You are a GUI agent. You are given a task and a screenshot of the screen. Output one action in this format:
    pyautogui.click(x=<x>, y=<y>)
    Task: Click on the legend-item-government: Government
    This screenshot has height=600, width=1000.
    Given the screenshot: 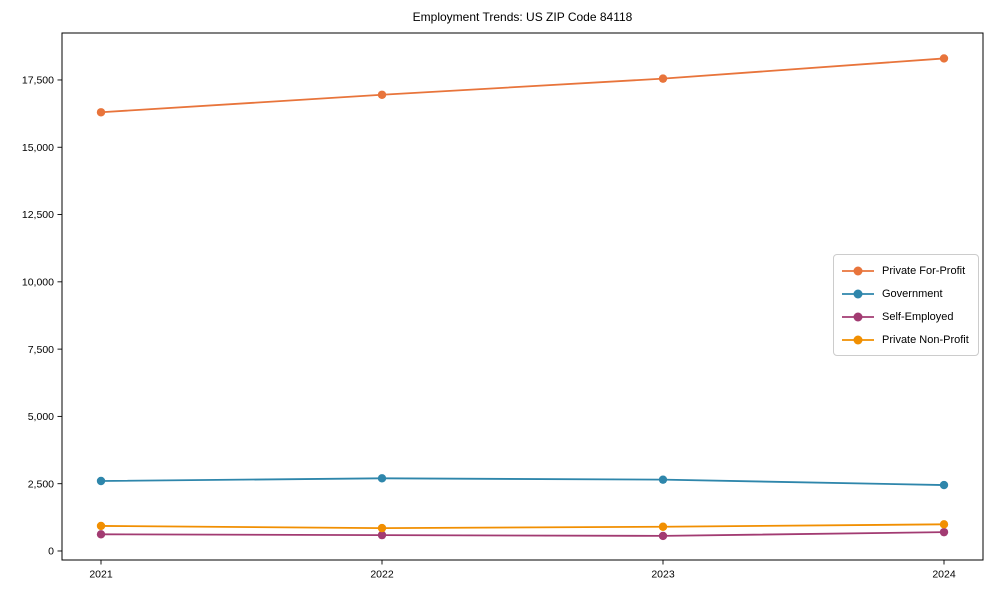 What is the action you would take?
    pyautogui.click(x=906, y=293)
    